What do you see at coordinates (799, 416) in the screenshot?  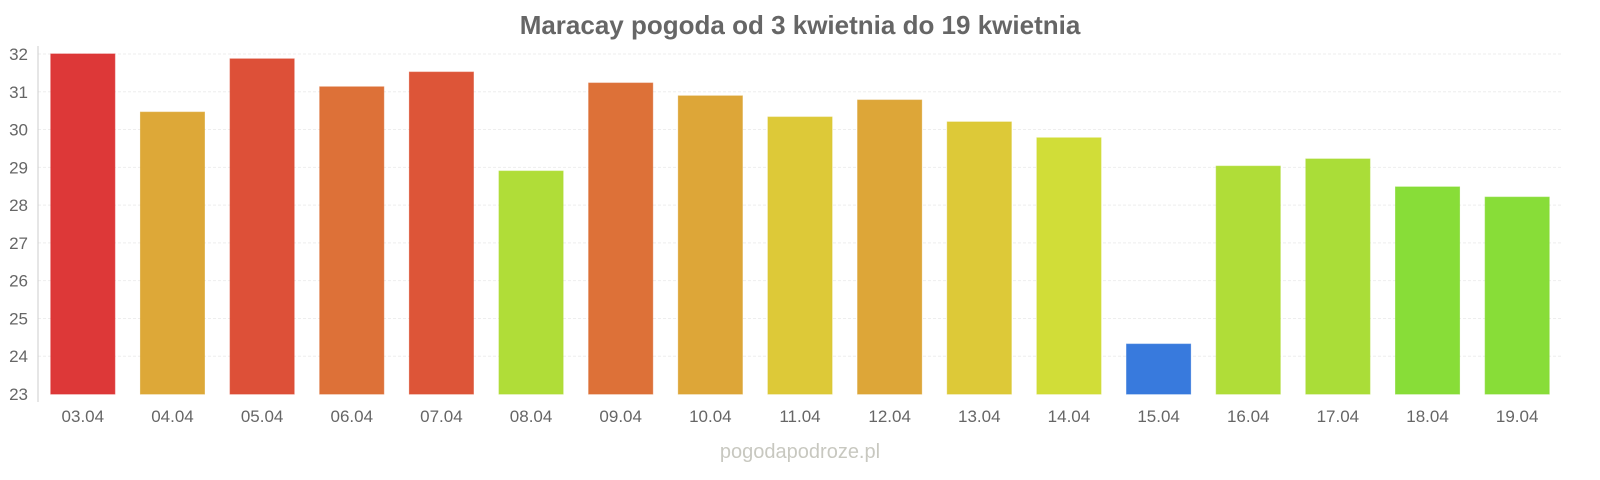 I see `x-tick-label: 11.04` at bounding box center [799, 416].